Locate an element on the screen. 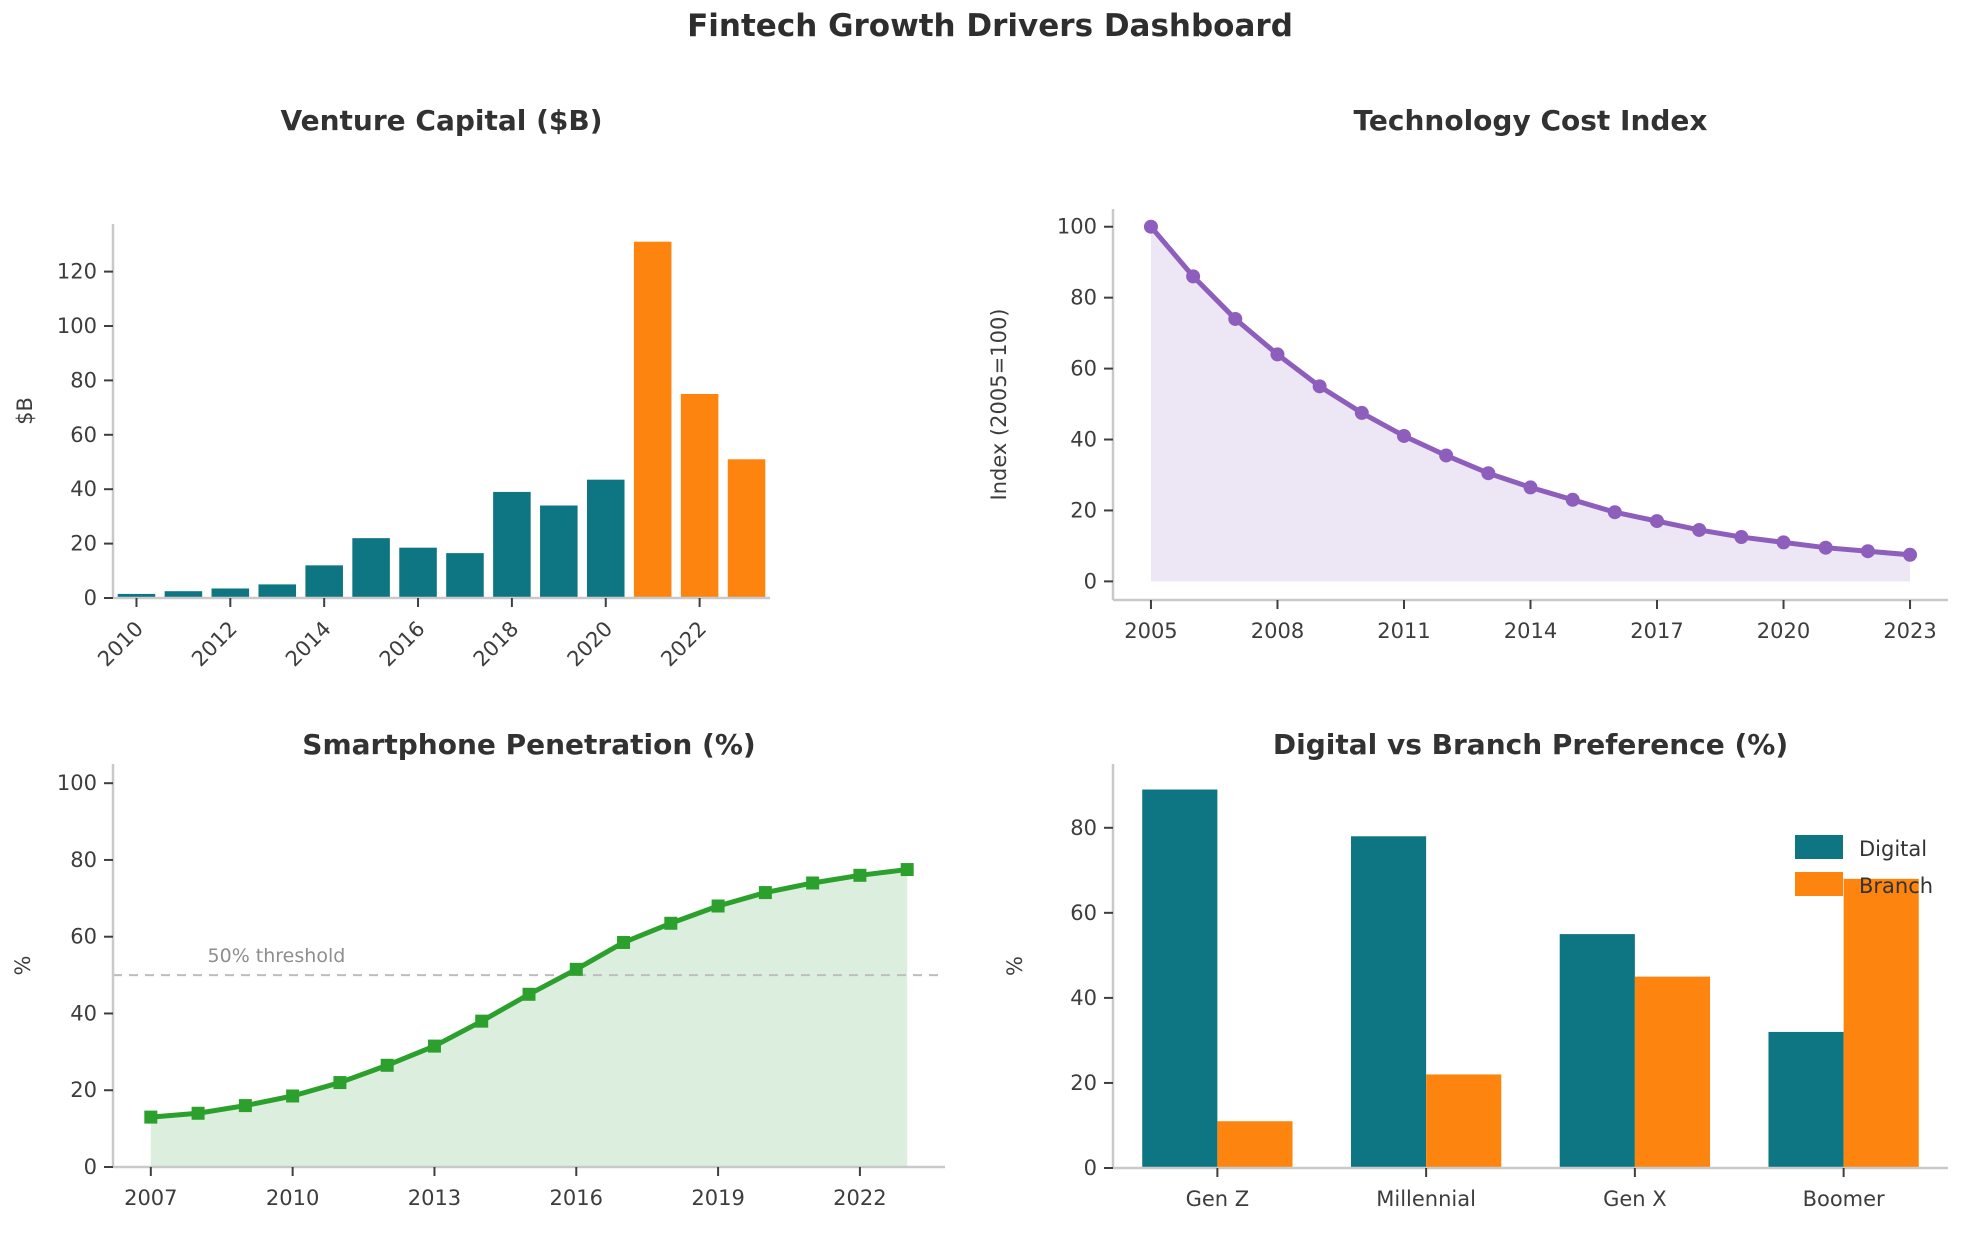 The image size is (1980, 1233). legend-swatch-branch is located at coordinates (1819, 884).